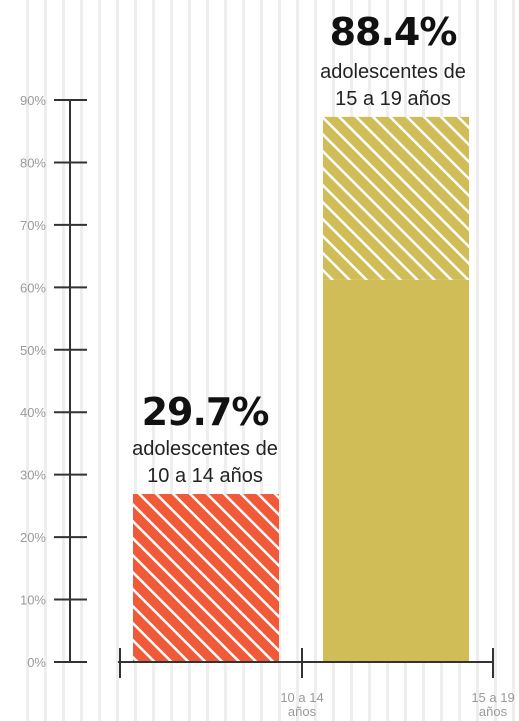 The image size is (519, 721). What do you see at coordinates (492, 697) in the screenshot?
I see `x-tick-label: 15 a 19` at bounding box center [492, 697].